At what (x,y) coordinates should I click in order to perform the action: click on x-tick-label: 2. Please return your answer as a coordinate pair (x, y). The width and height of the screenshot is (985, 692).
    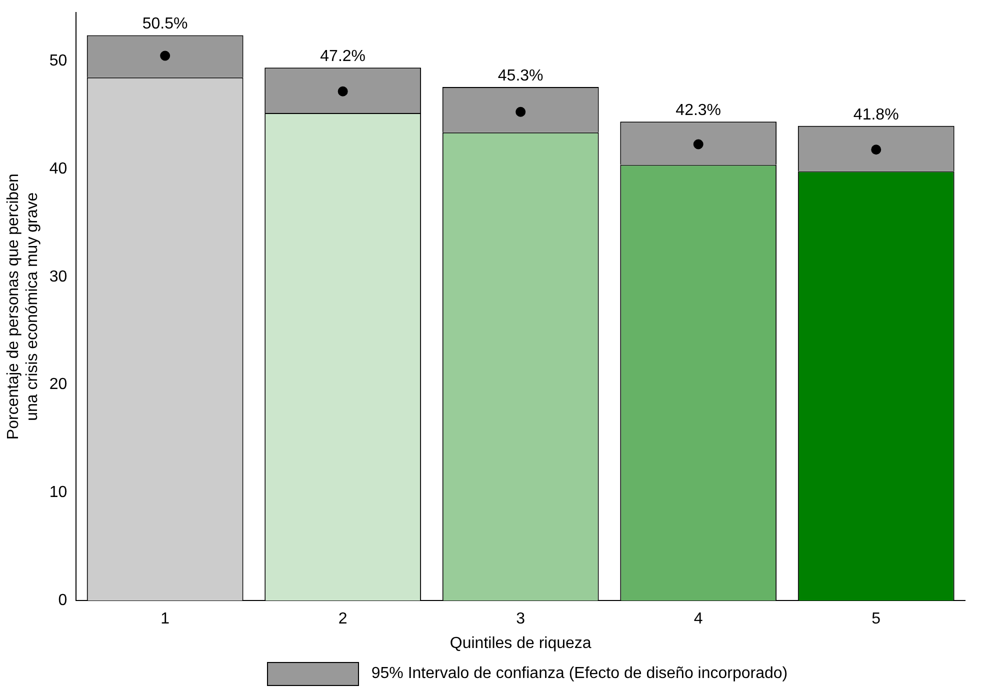
    Looking at the image, I should click on (343, 619).